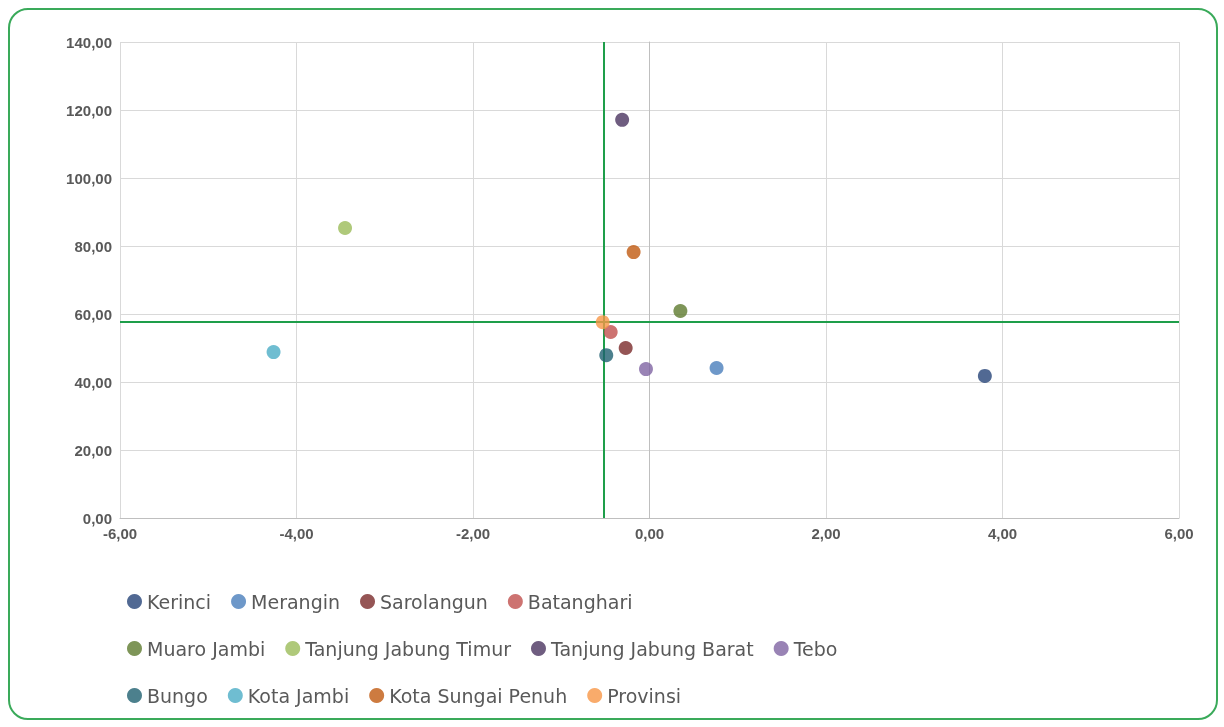  I want to click on x-tick-label: -4,00, so click(296, 533).